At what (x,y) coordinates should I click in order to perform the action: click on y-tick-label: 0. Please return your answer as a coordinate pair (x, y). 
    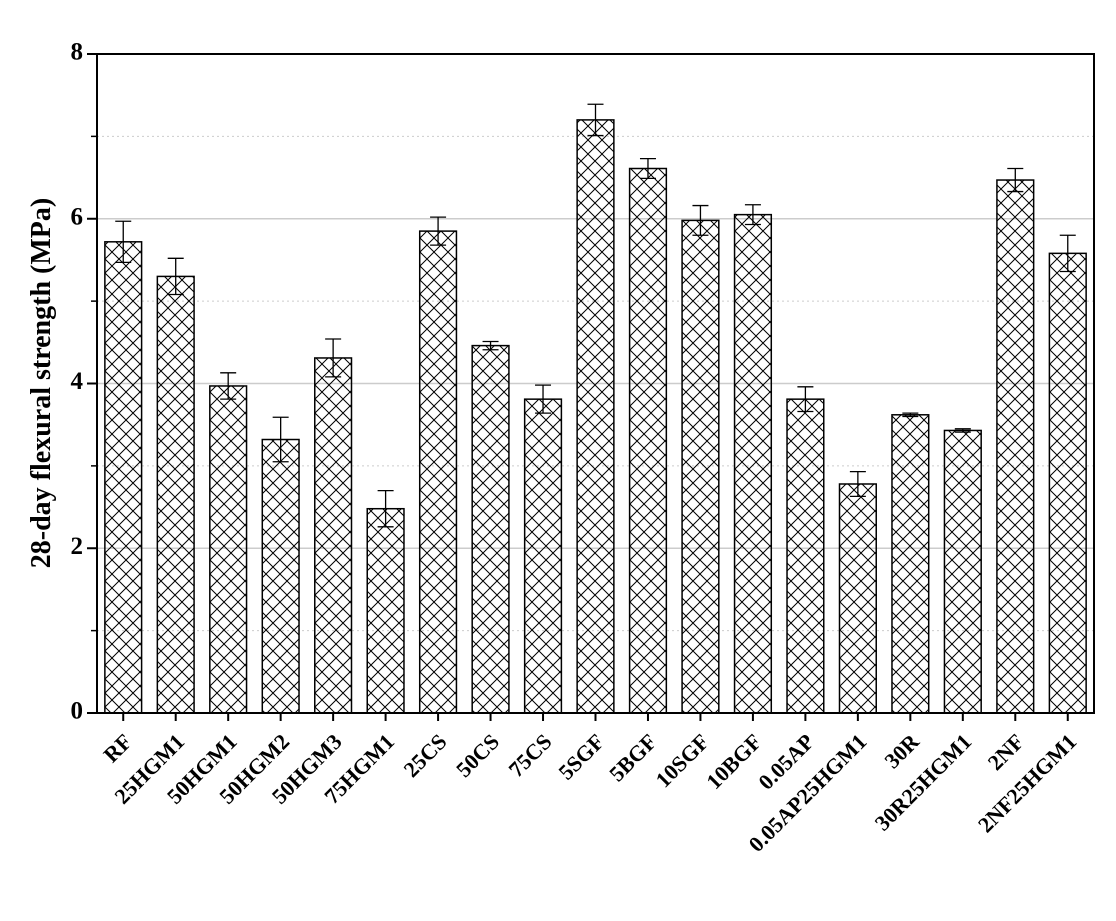
    Looking at the image, I should click on (77, 711).